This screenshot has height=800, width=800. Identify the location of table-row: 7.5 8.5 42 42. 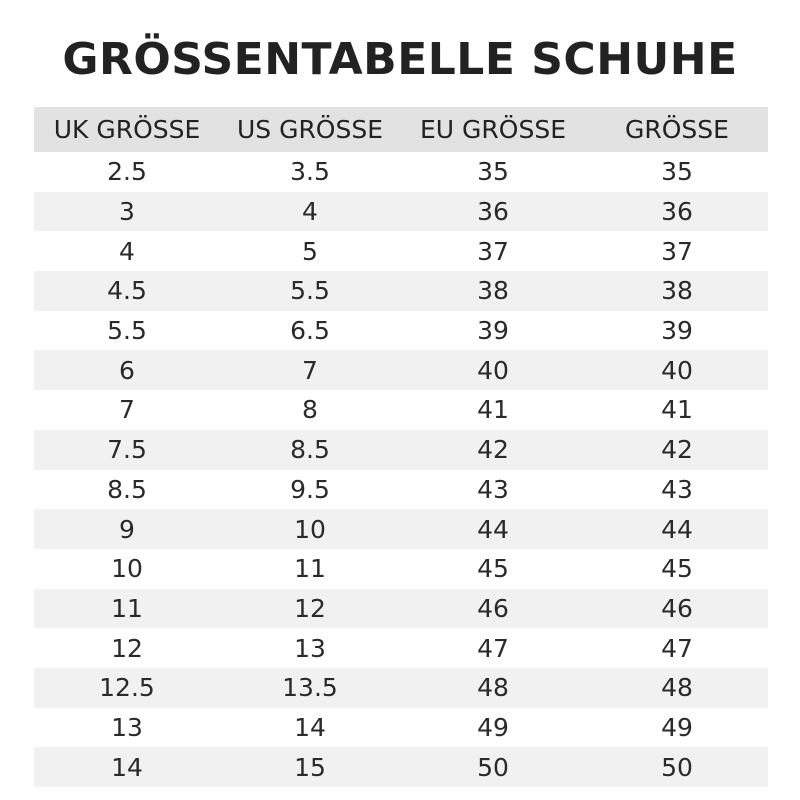
(401, 449).